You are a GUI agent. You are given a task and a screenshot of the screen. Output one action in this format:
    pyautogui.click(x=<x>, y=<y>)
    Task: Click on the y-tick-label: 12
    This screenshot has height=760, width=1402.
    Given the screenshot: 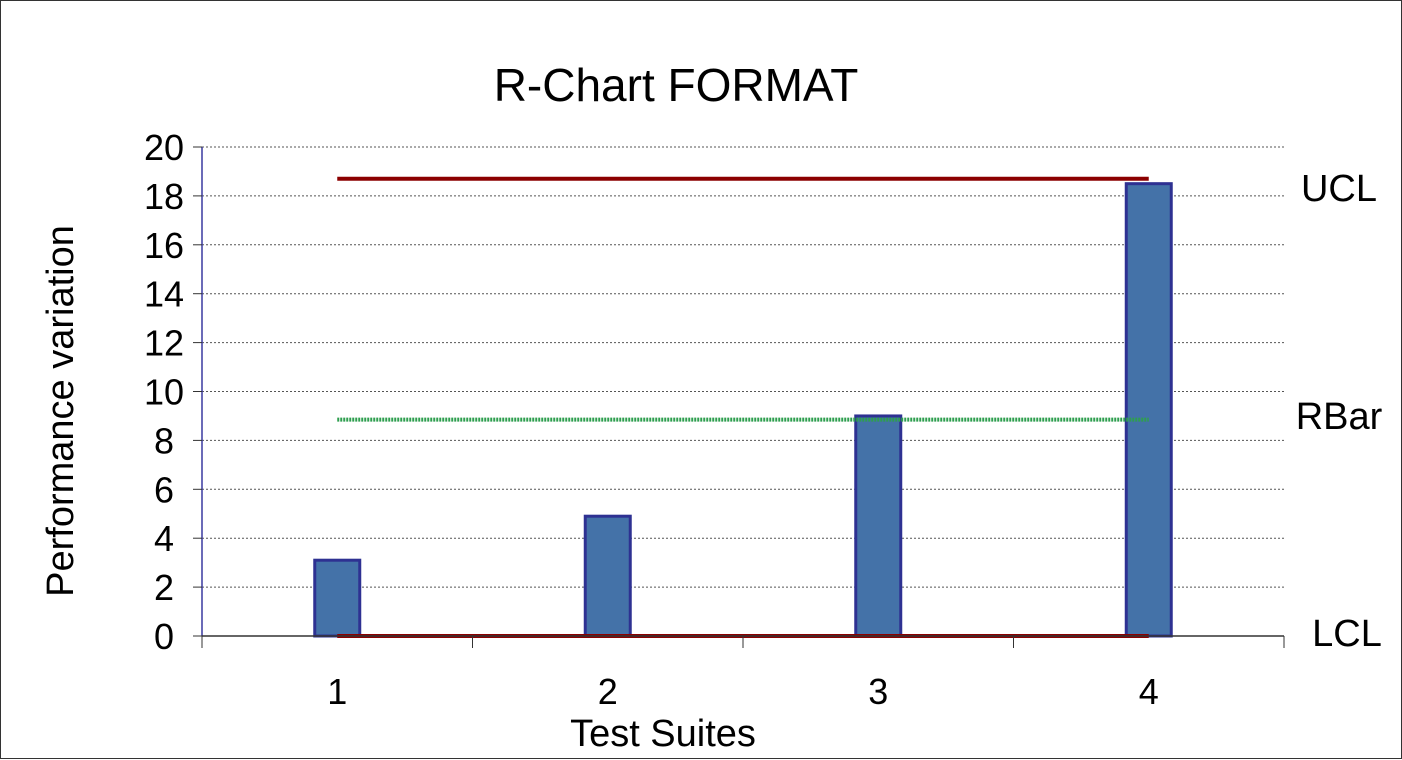 What is the action you would take?
    pyautogui.click(x=164, y=343)
    